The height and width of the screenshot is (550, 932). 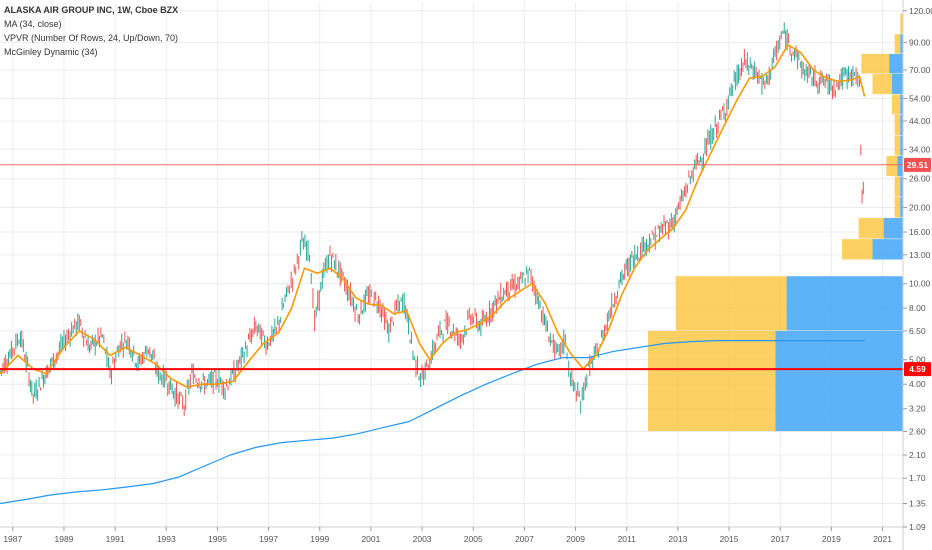 I want to click on current-price-badge: 29.51, so click(x=918, y=165).